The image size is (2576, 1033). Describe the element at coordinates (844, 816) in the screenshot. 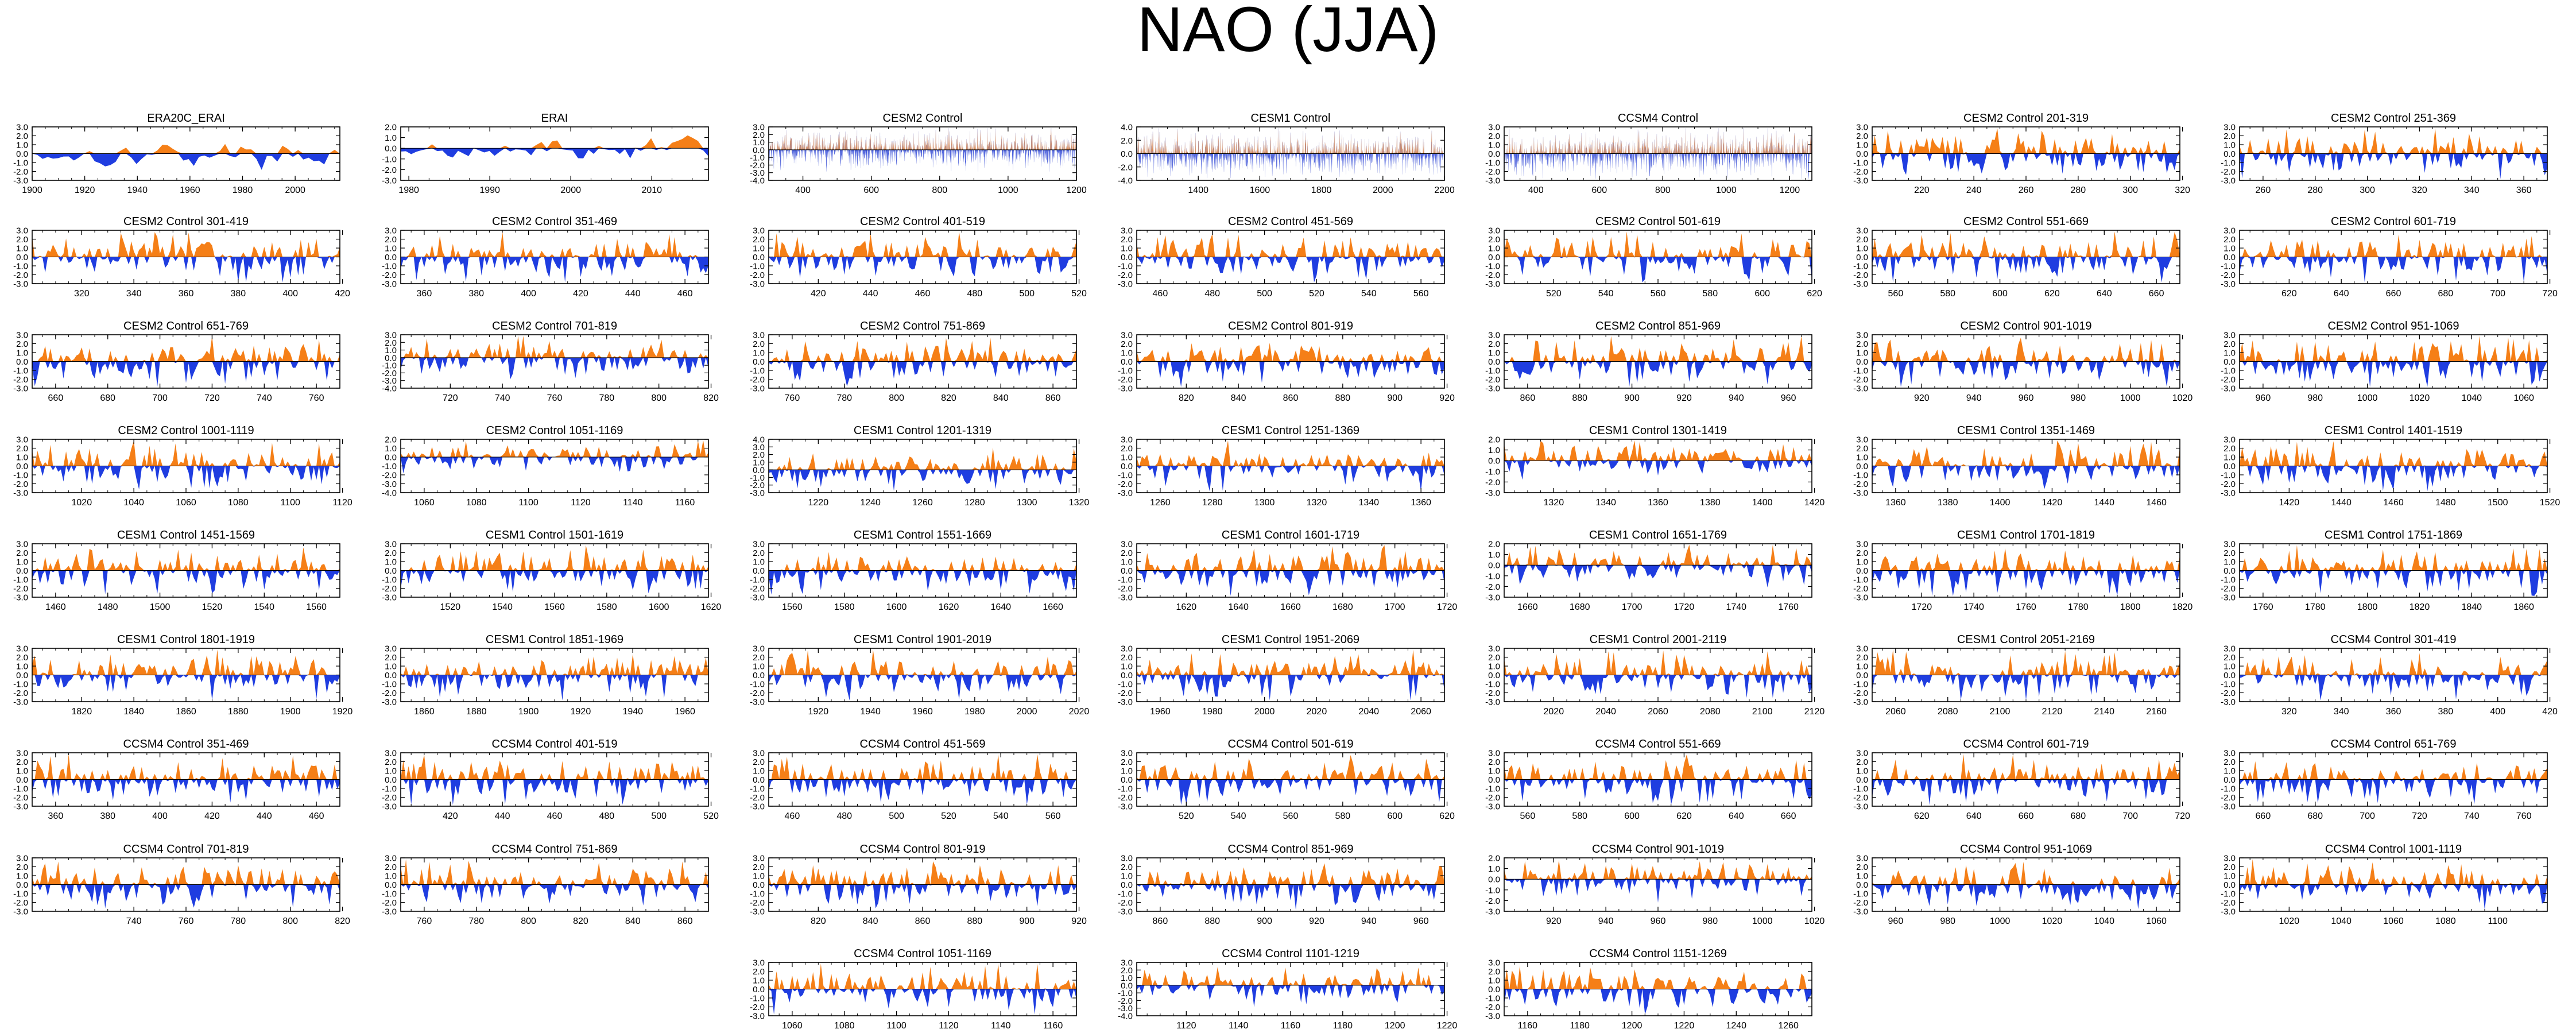

I see `x-tick-label: 480` at that location.